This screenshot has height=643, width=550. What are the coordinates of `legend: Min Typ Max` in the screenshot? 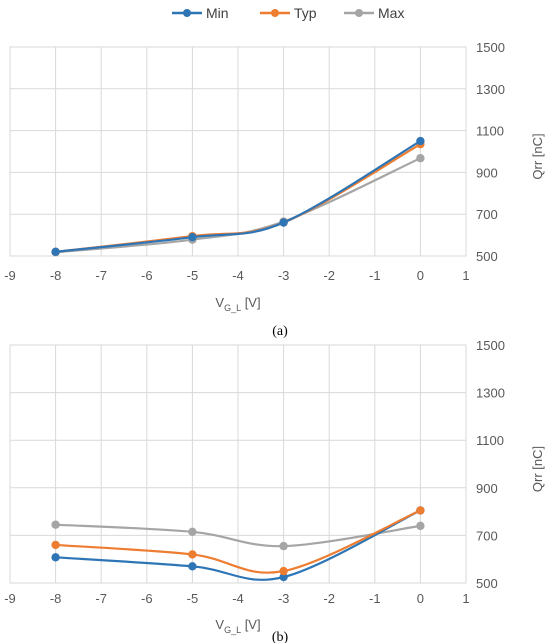 It's located at (288, 13).